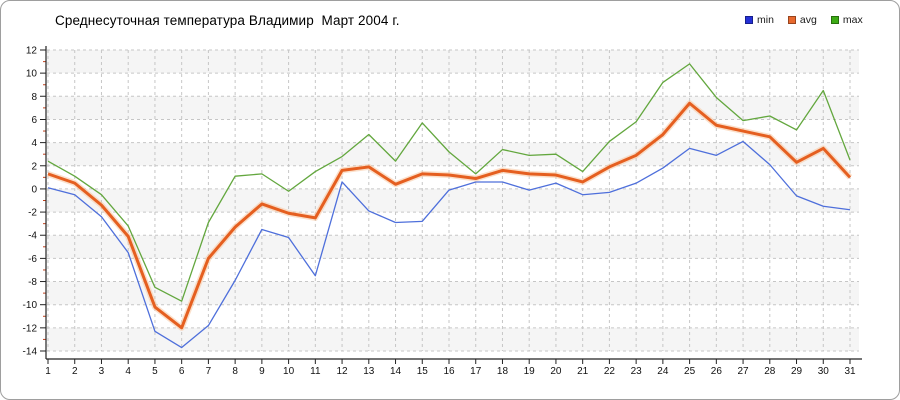  What do you see at coordinates (30, 305) in the screenshot?
I see `y-tick-label: -10` at bounding box center [30, 305].